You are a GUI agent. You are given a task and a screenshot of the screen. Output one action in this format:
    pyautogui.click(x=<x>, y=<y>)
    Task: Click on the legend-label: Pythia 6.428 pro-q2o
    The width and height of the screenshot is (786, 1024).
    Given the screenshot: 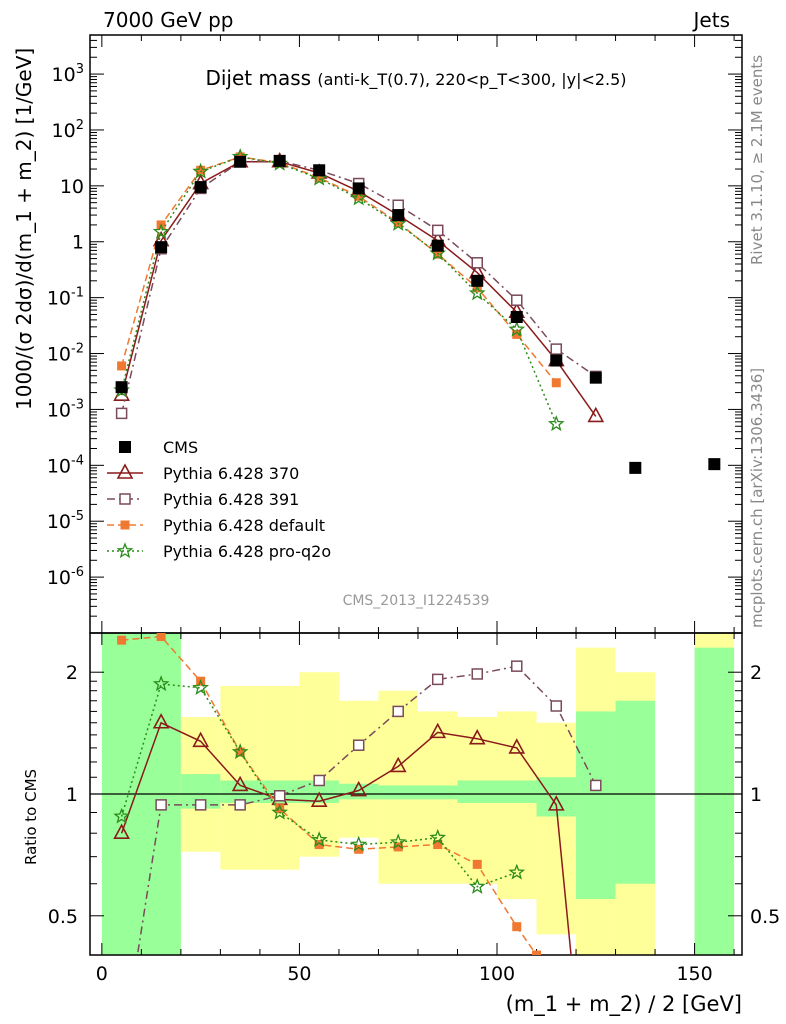 What is the action you would take?
    pyautogui.click(x=247, y=551)
    